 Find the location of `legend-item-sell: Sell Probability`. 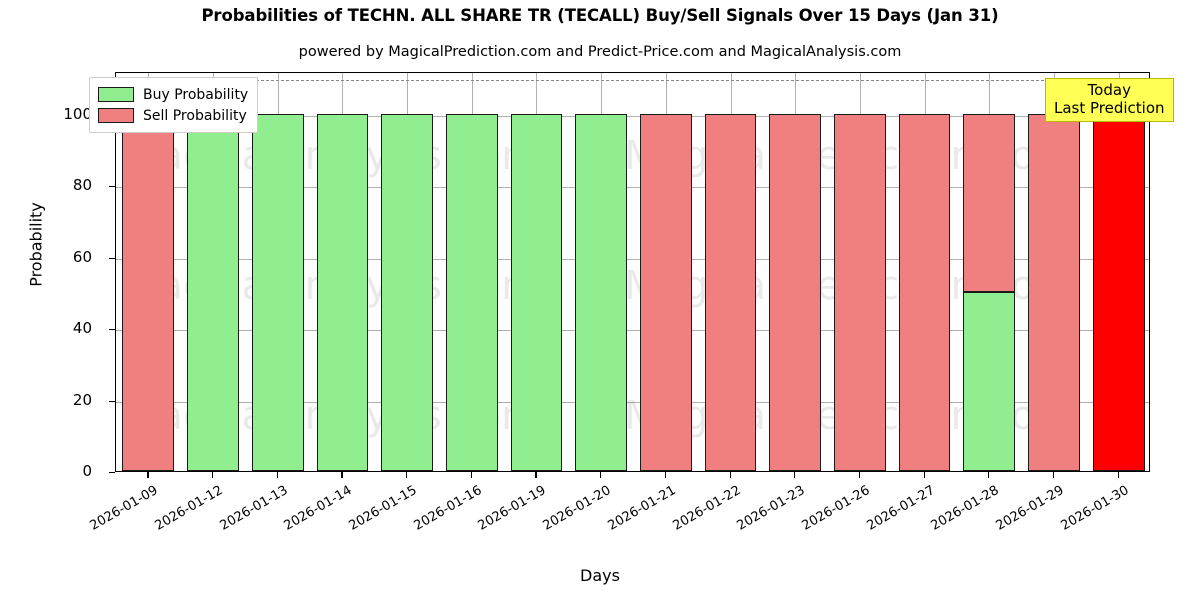

legend-item-sell: Sell Probability is located at coordinates (173, 115).